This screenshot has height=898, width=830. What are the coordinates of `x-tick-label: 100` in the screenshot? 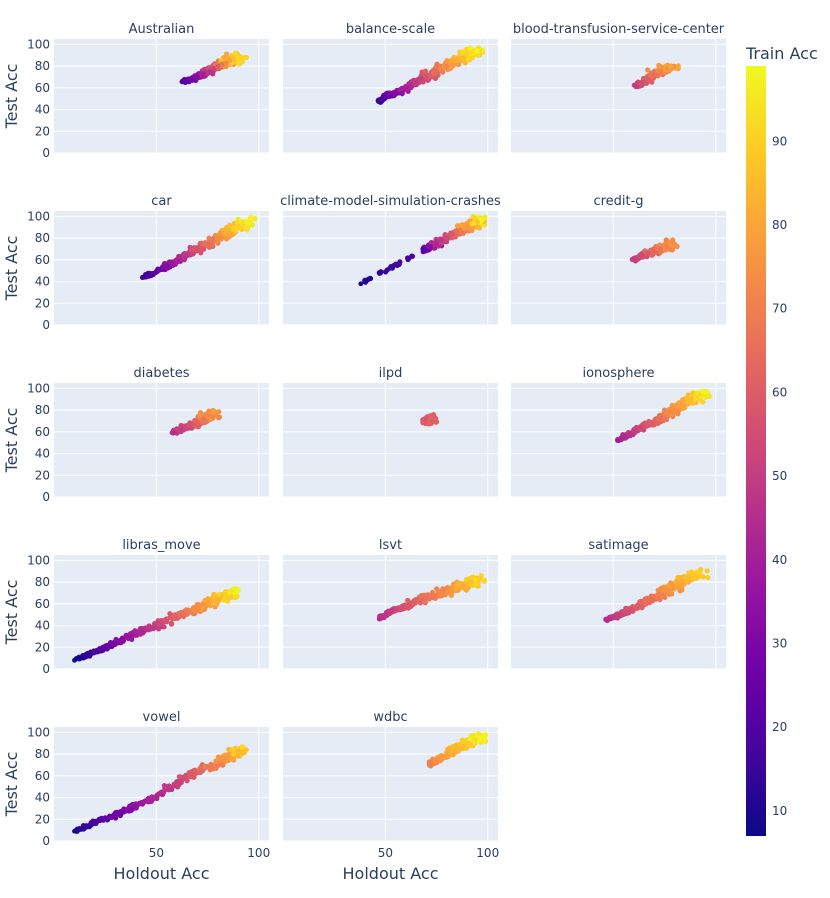 It's located at (487, 853).